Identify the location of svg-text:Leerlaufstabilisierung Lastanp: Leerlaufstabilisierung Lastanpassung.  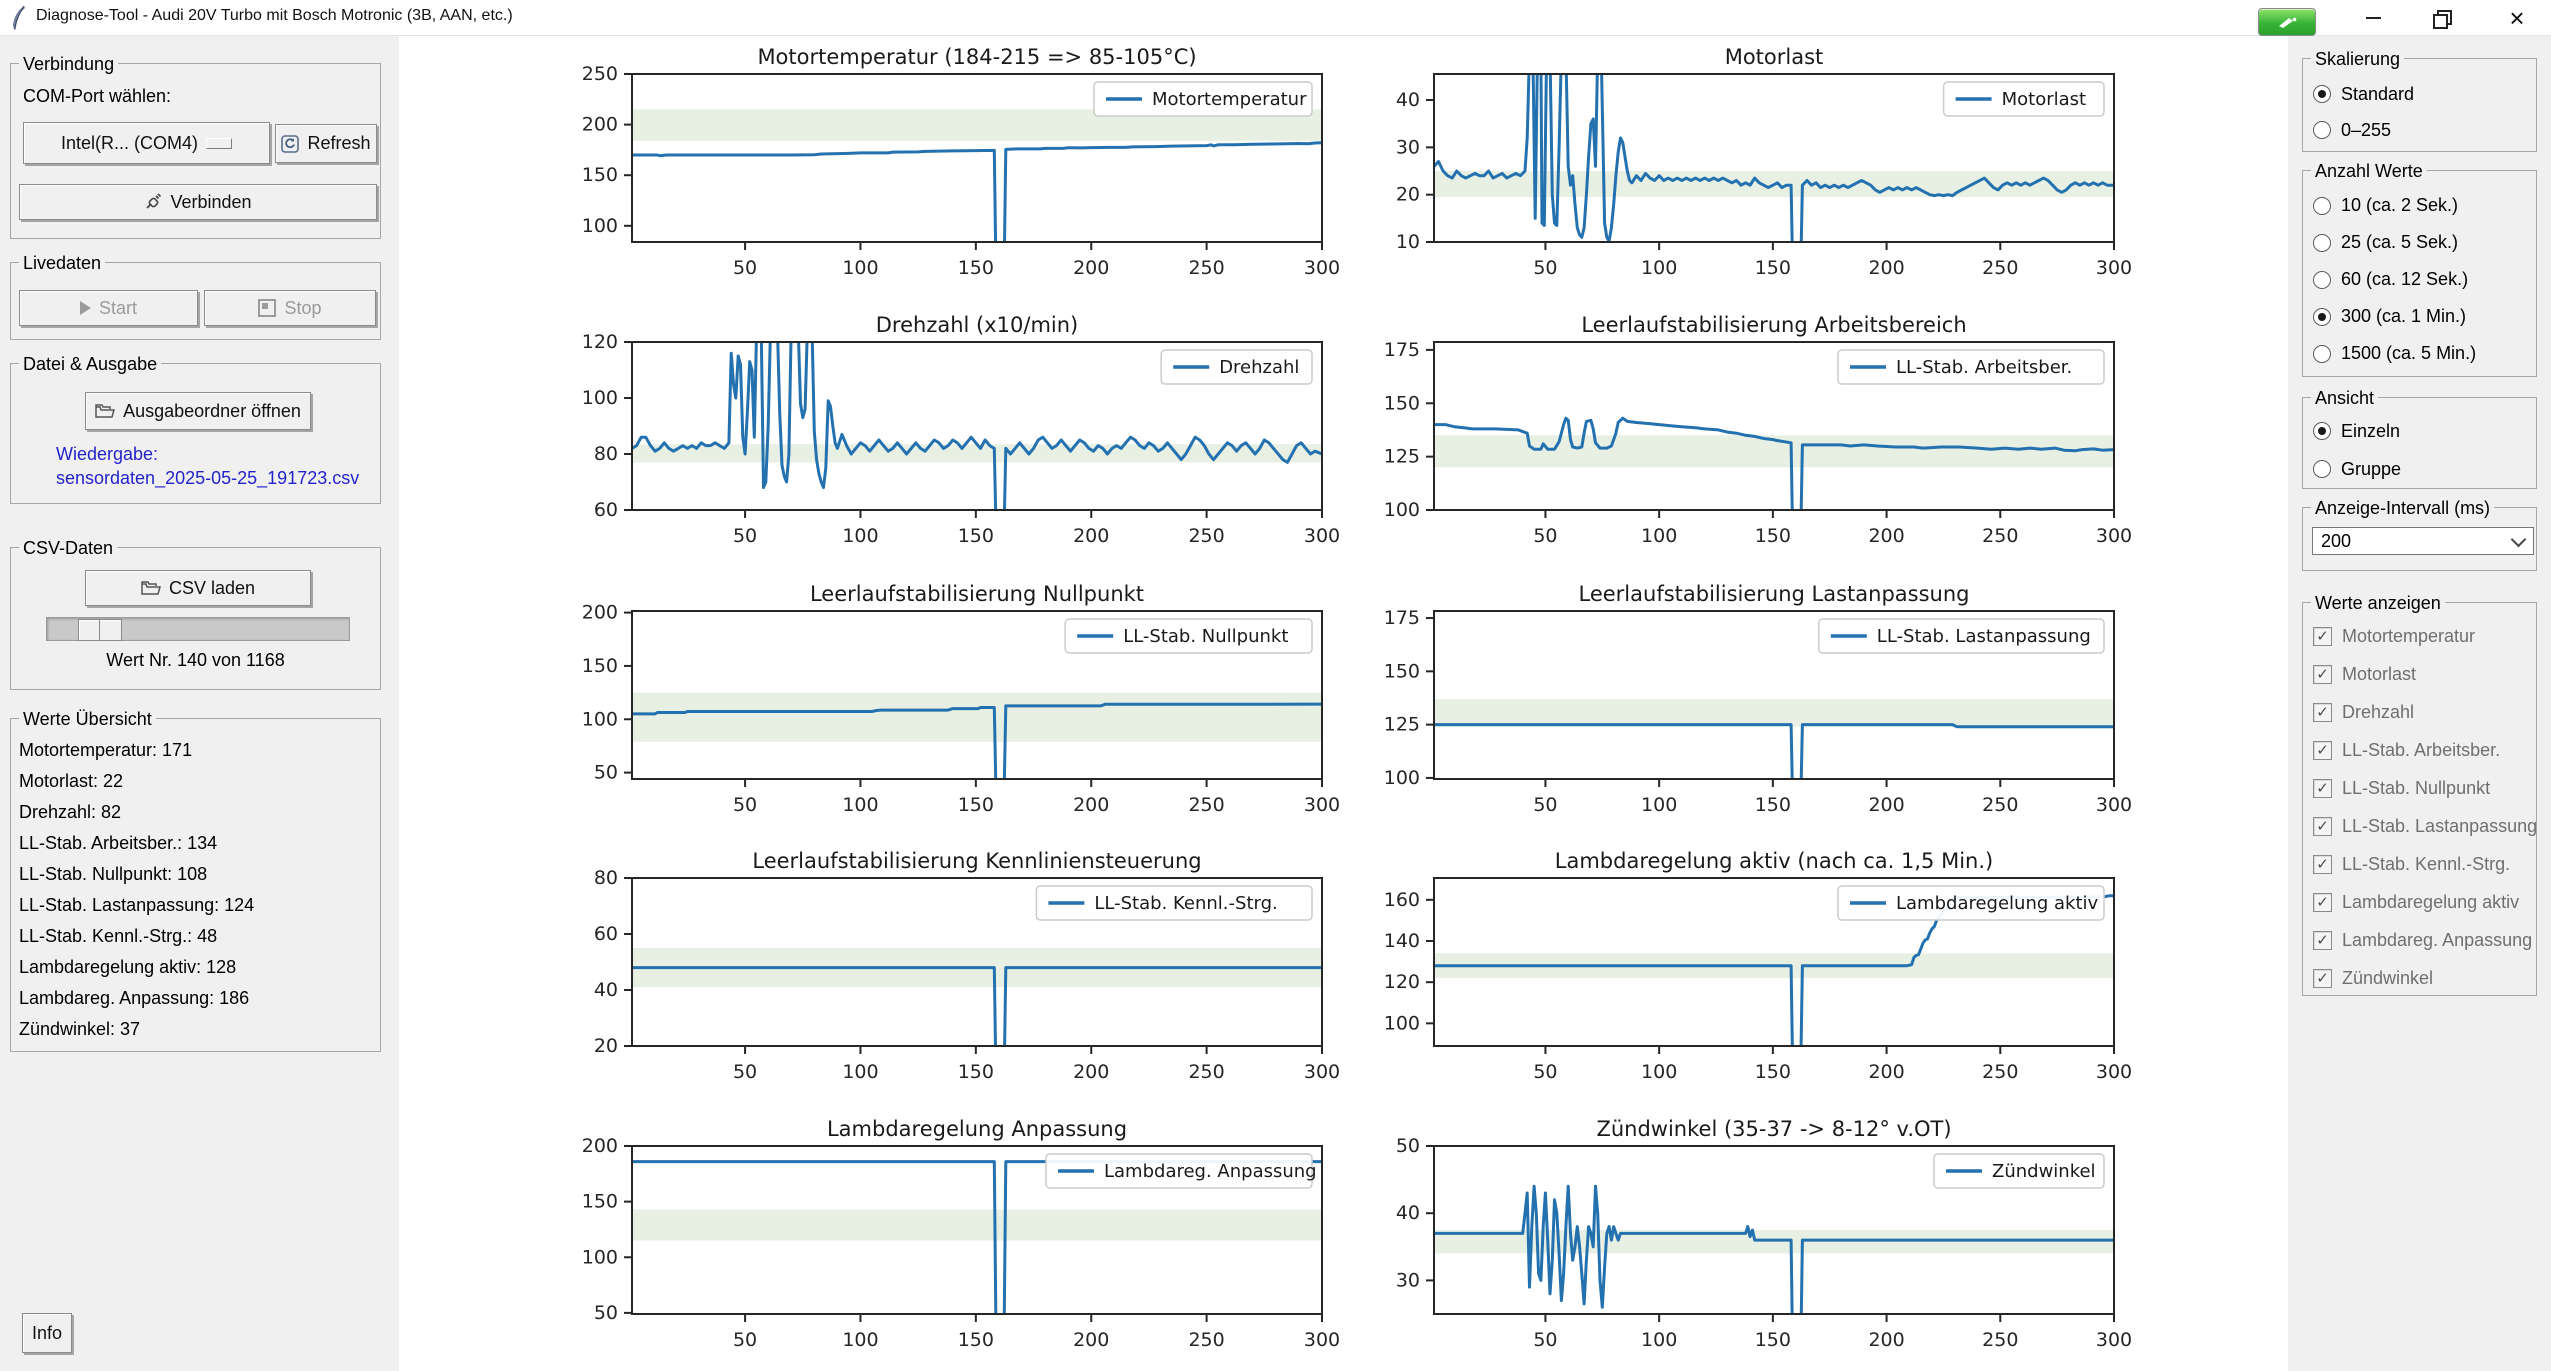
(1774, 594).